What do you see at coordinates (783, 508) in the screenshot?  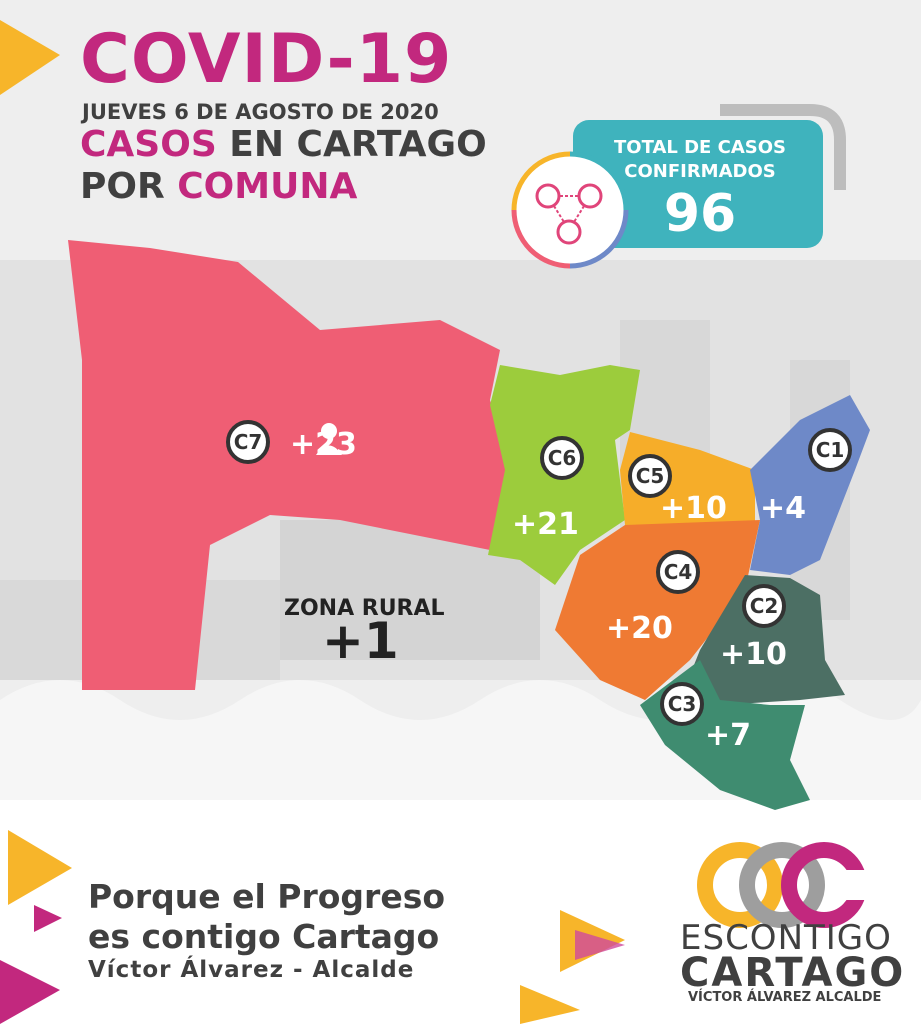 I see `cases-c1: +4` at bounding box center [783, 508].